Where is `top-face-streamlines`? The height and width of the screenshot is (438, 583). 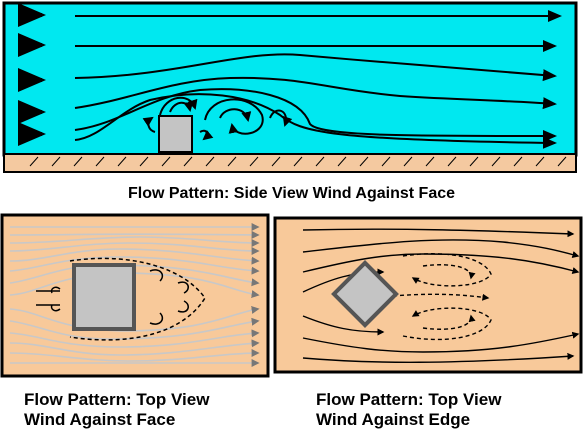
top-face-streamlines is located at coordinates (134, 295).